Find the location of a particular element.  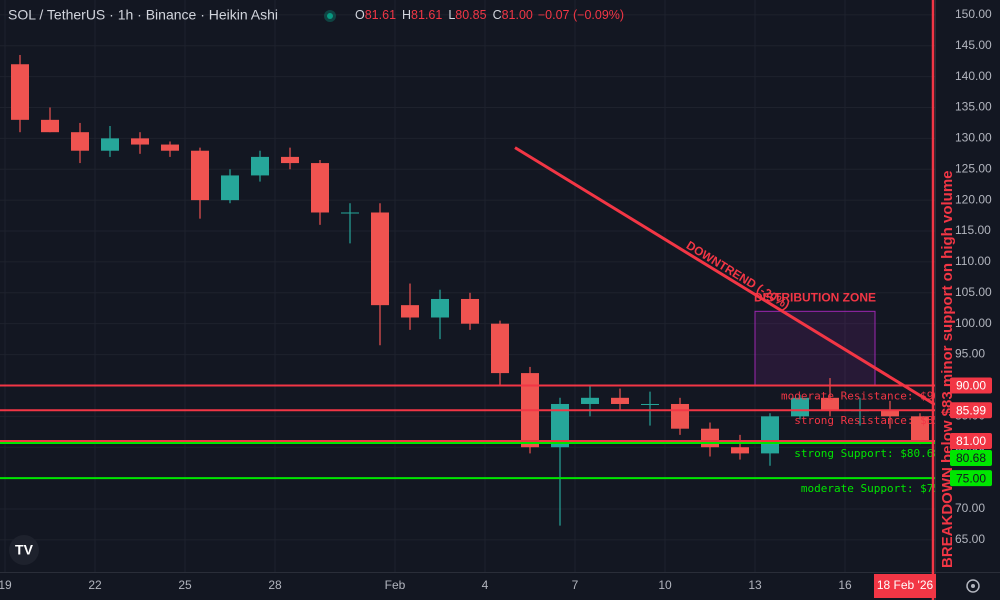

y-tick-label: 115.00 is located at coordinates (973, 230).